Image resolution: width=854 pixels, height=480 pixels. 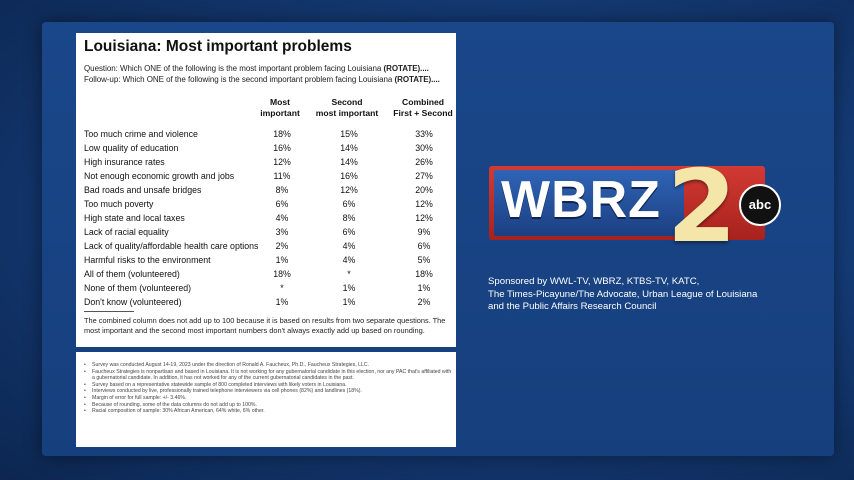 What do you see at coordinates (133, 302) in the screenshot?
I see `row-label: Don't know (volunteered)` at bounding box center [133, 302].